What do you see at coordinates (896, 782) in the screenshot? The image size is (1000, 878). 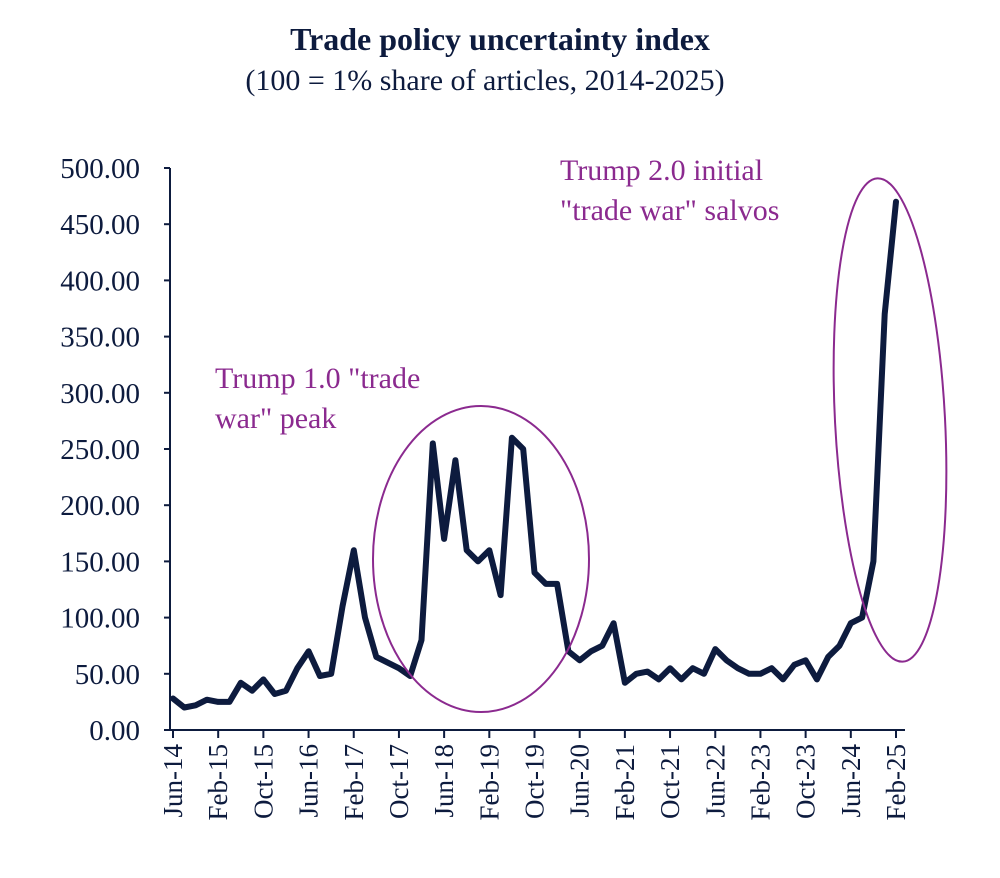 I see `x-tick-label: Feb-25` at bounding box center [896, 782].